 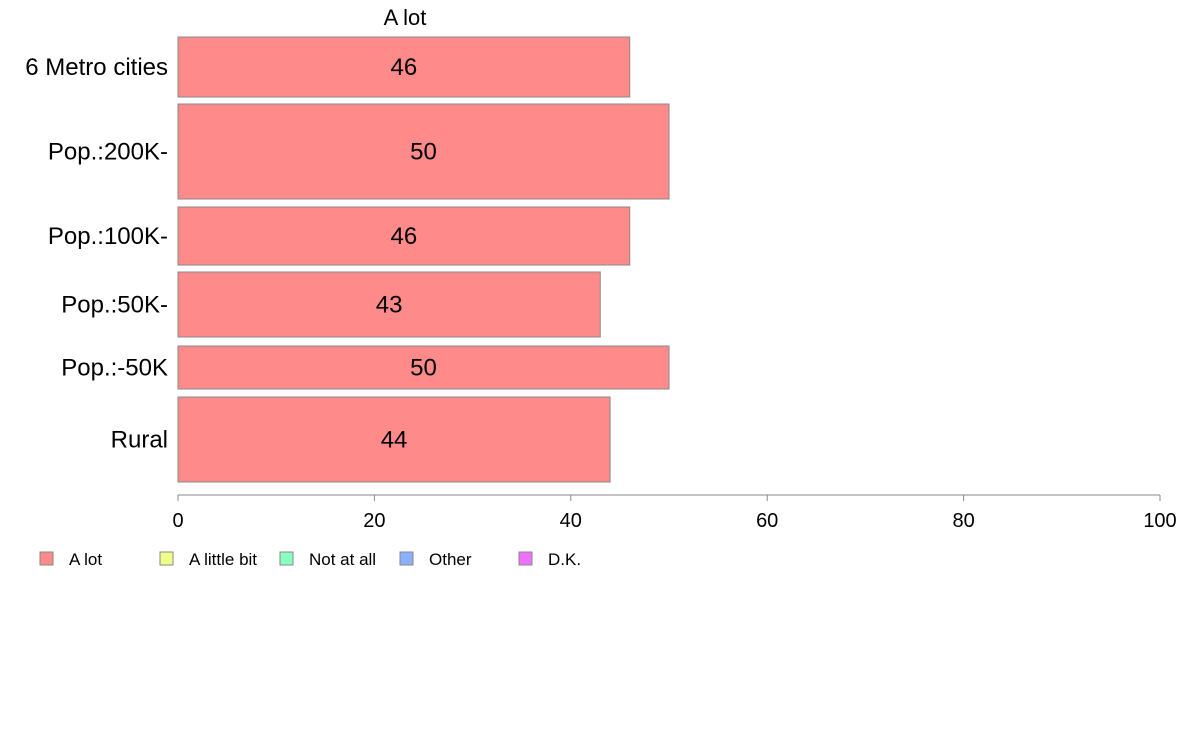 I want to click on legend-label: Other, so click(x=450, y=559).